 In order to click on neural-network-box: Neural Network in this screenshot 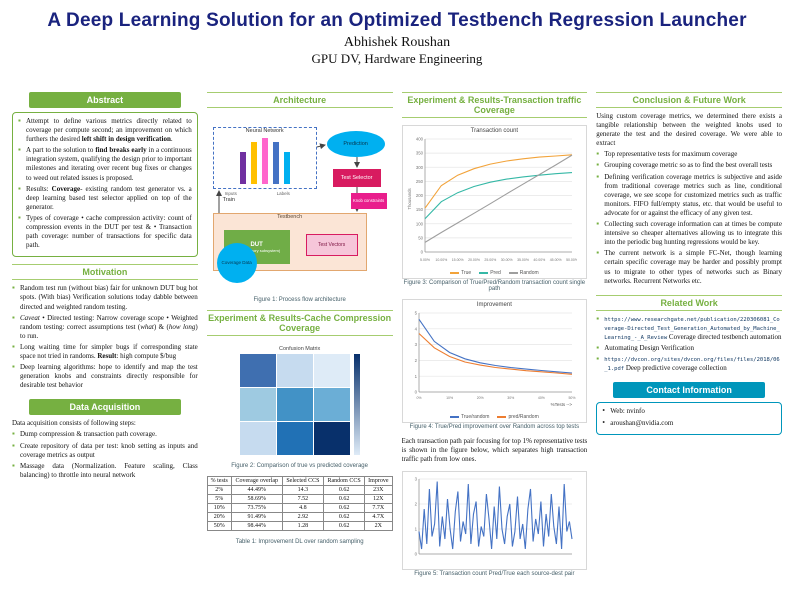, I will do `click(264, 158)`.